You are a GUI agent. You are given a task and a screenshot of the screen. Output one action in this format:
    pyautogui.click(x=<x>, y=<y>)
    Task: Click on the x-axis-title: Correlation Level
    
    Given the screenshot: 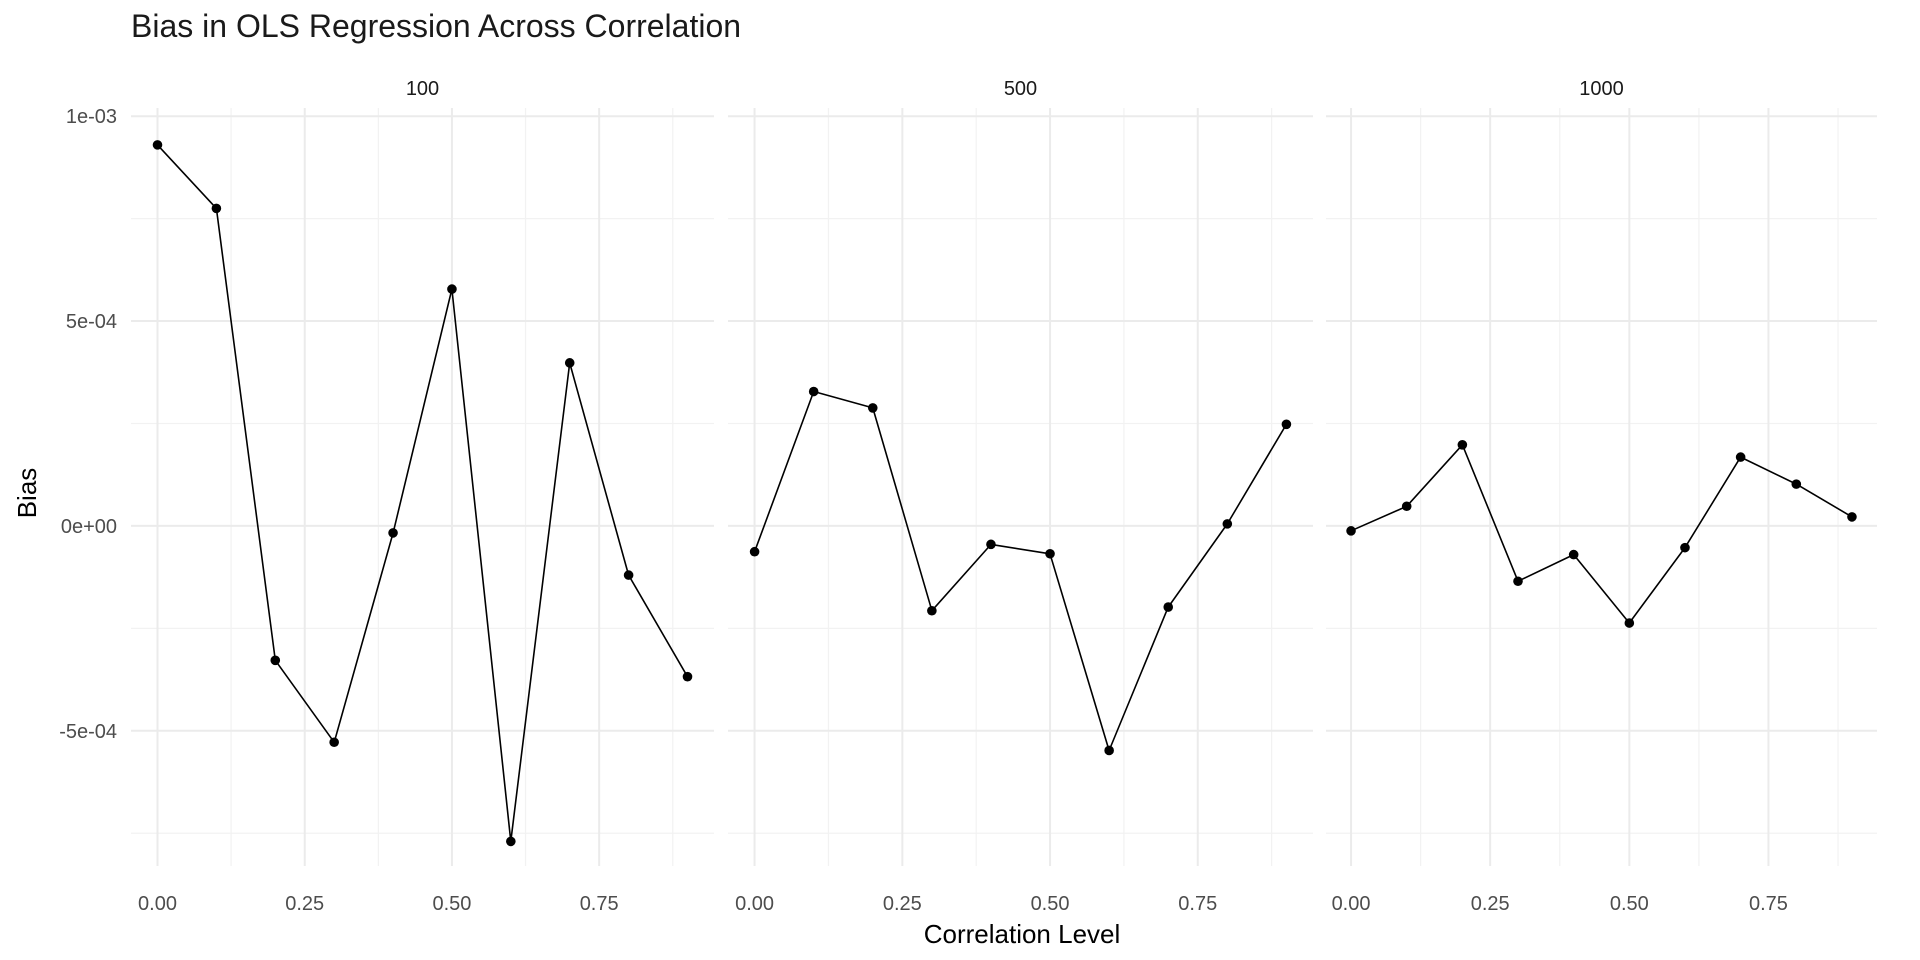 What is the action you would take?
    pyautogui.click(x=1022, y=934)
    